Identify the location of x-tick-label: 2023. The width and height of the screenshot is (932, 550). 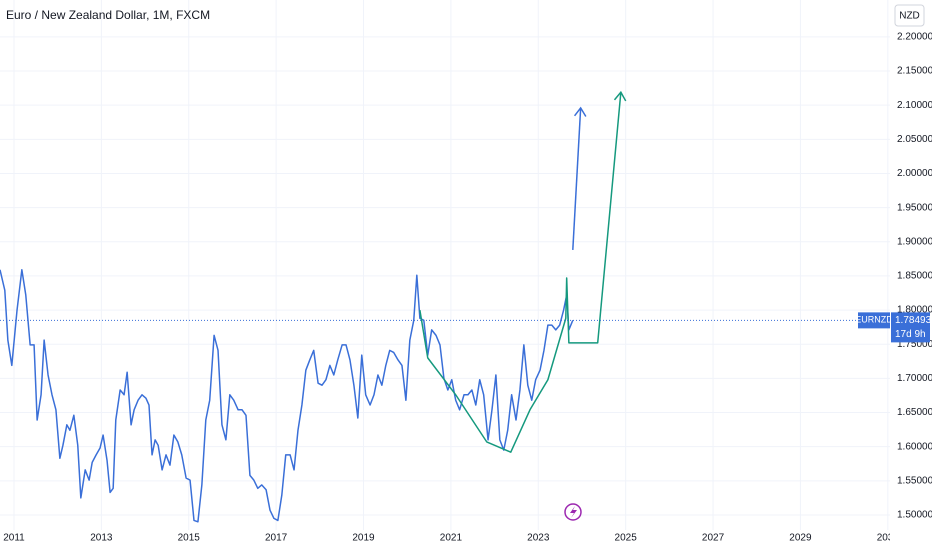
(538, 538).